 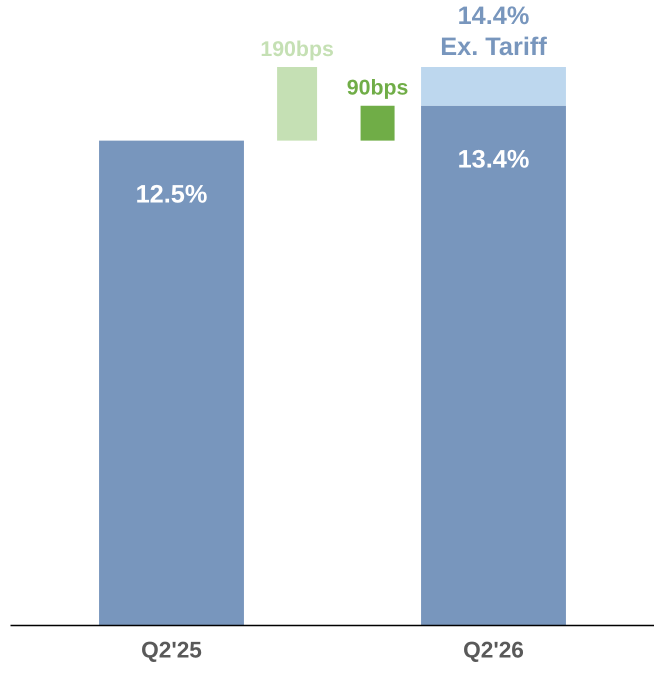 What do you see at coordinates (297, 48) in the screenshot?
I see `text: 190bps` at bounding box center [297, 48].